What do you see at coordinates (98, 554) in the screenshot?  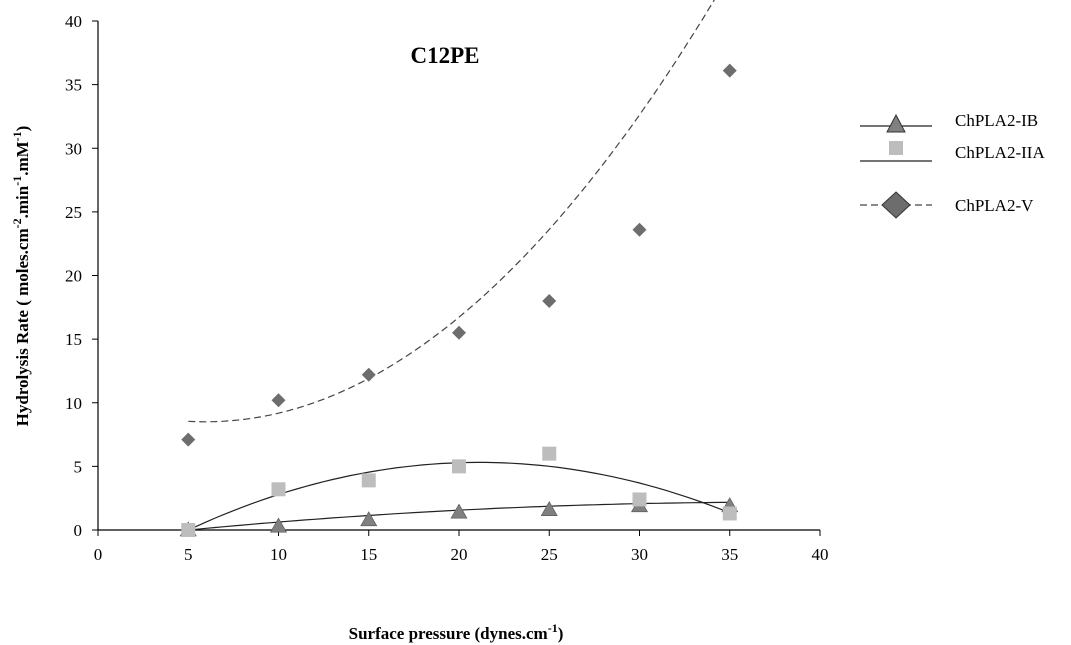 I see `x-tick-label: 0` at bounding box center [98, 554].